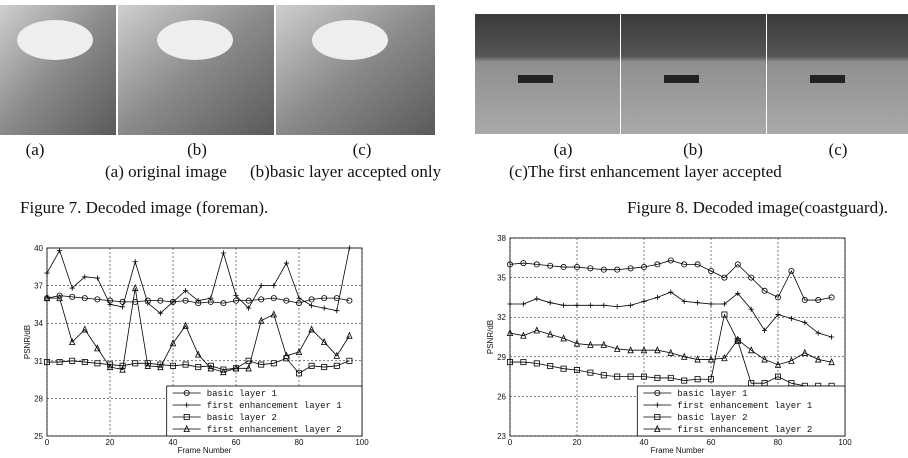  I want to click on y-tick-label: 35, so click(501, 278).